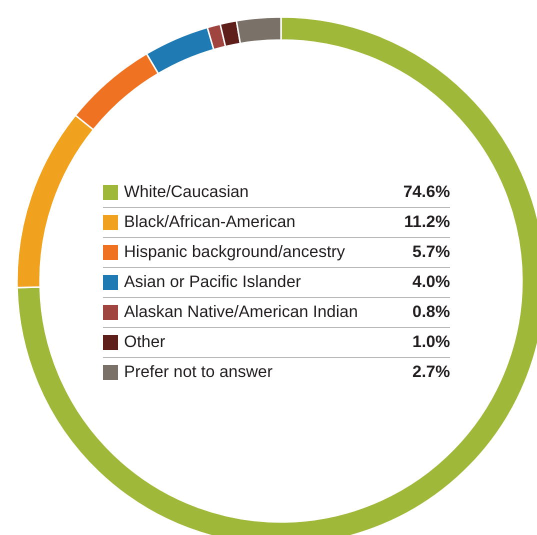 The image size is (537, 535). I want to click on legend-label: Prefer not to answer, so click(199, 372).